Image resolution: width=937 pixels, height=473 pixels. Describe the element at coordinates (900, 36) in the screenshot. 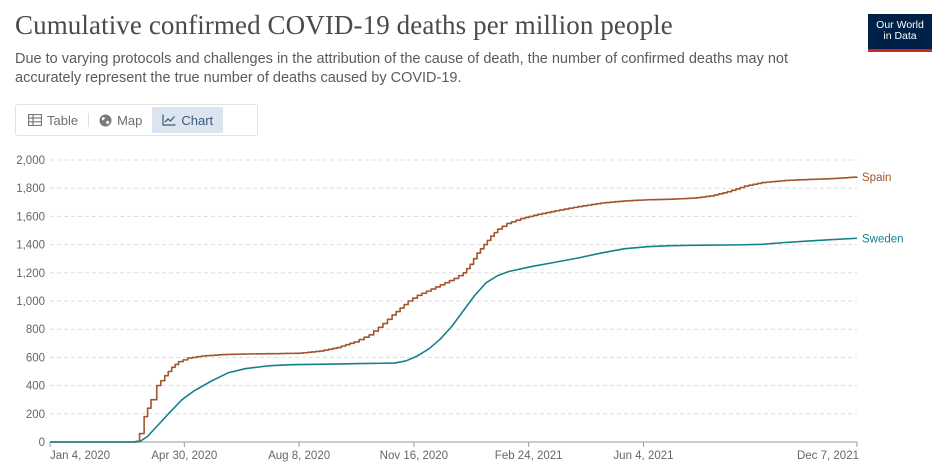

I see `logo-line-2: in Data` at that location.